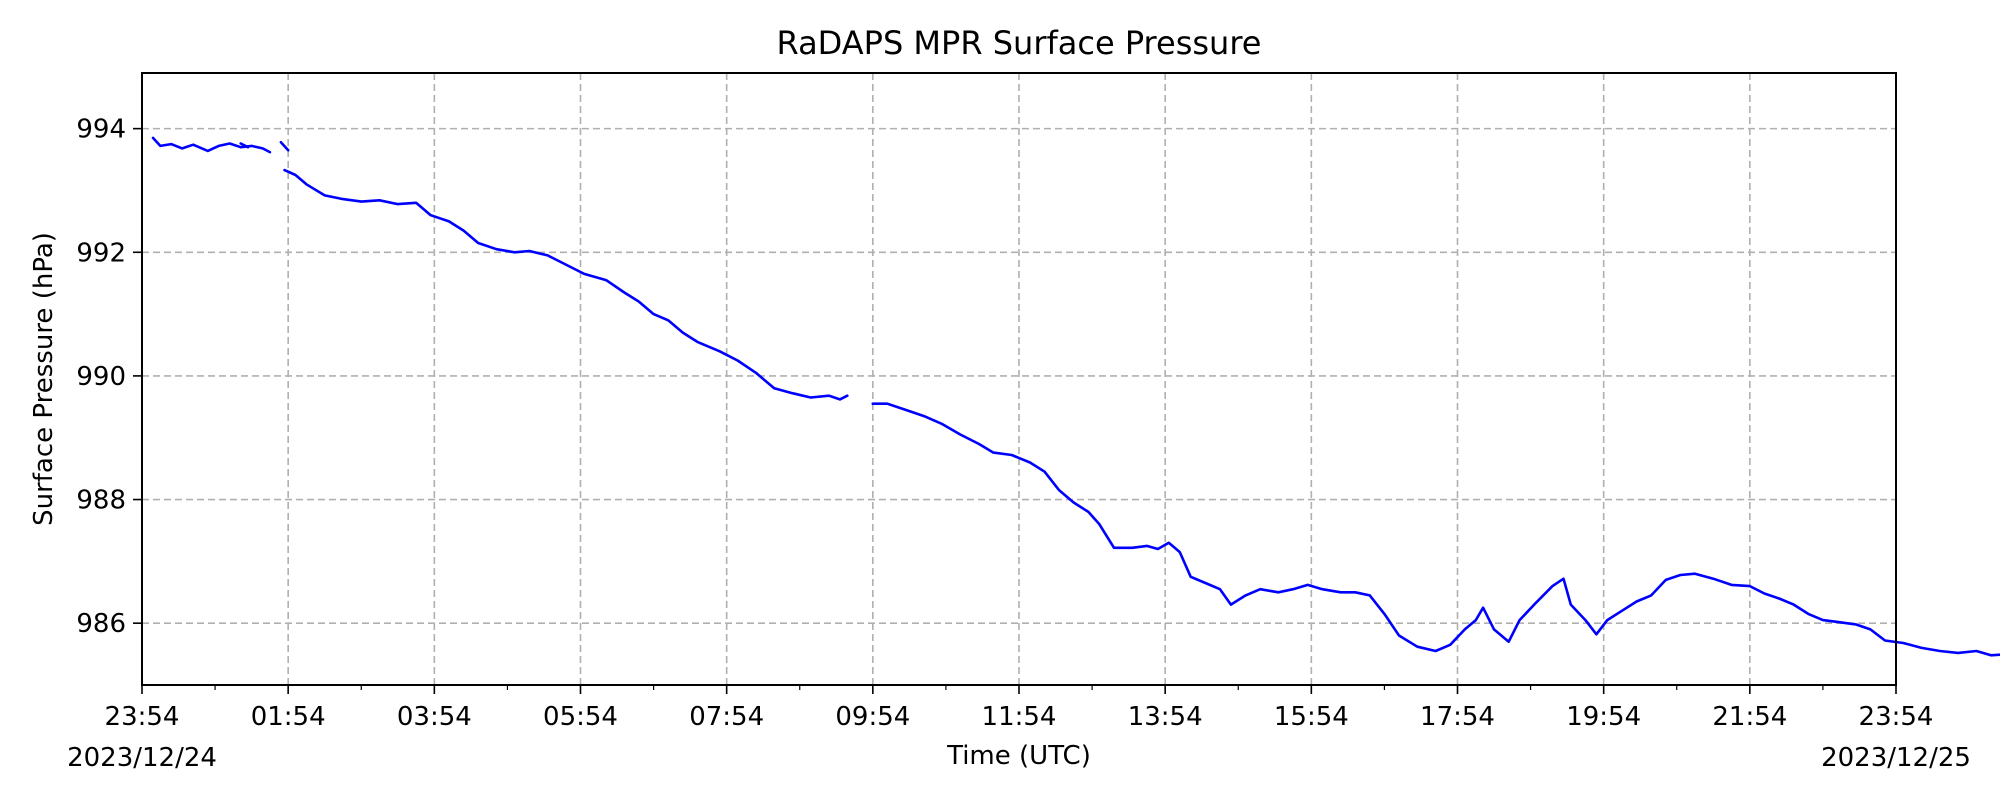 The width and height of the screenshot is (2000, 800). Describe the element at coordinates (288, 717) in the screenshot. I see `x-tick-label: 01:54` at that location.